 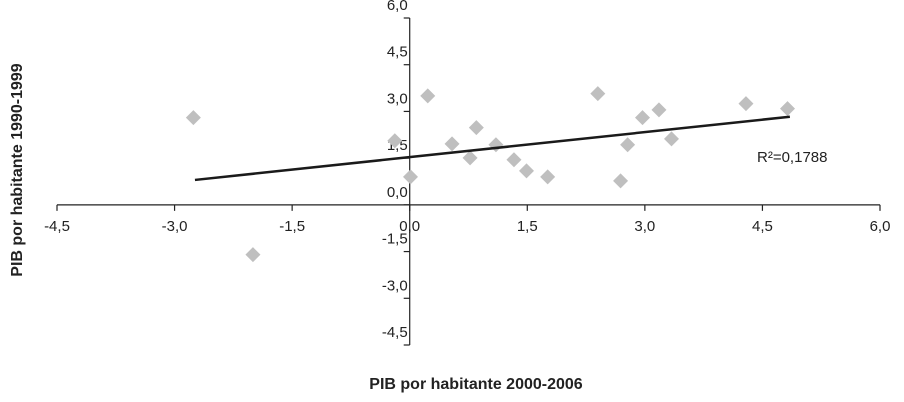 I want to click on y-tick-label: 0,0, so click(x=397, y=192).